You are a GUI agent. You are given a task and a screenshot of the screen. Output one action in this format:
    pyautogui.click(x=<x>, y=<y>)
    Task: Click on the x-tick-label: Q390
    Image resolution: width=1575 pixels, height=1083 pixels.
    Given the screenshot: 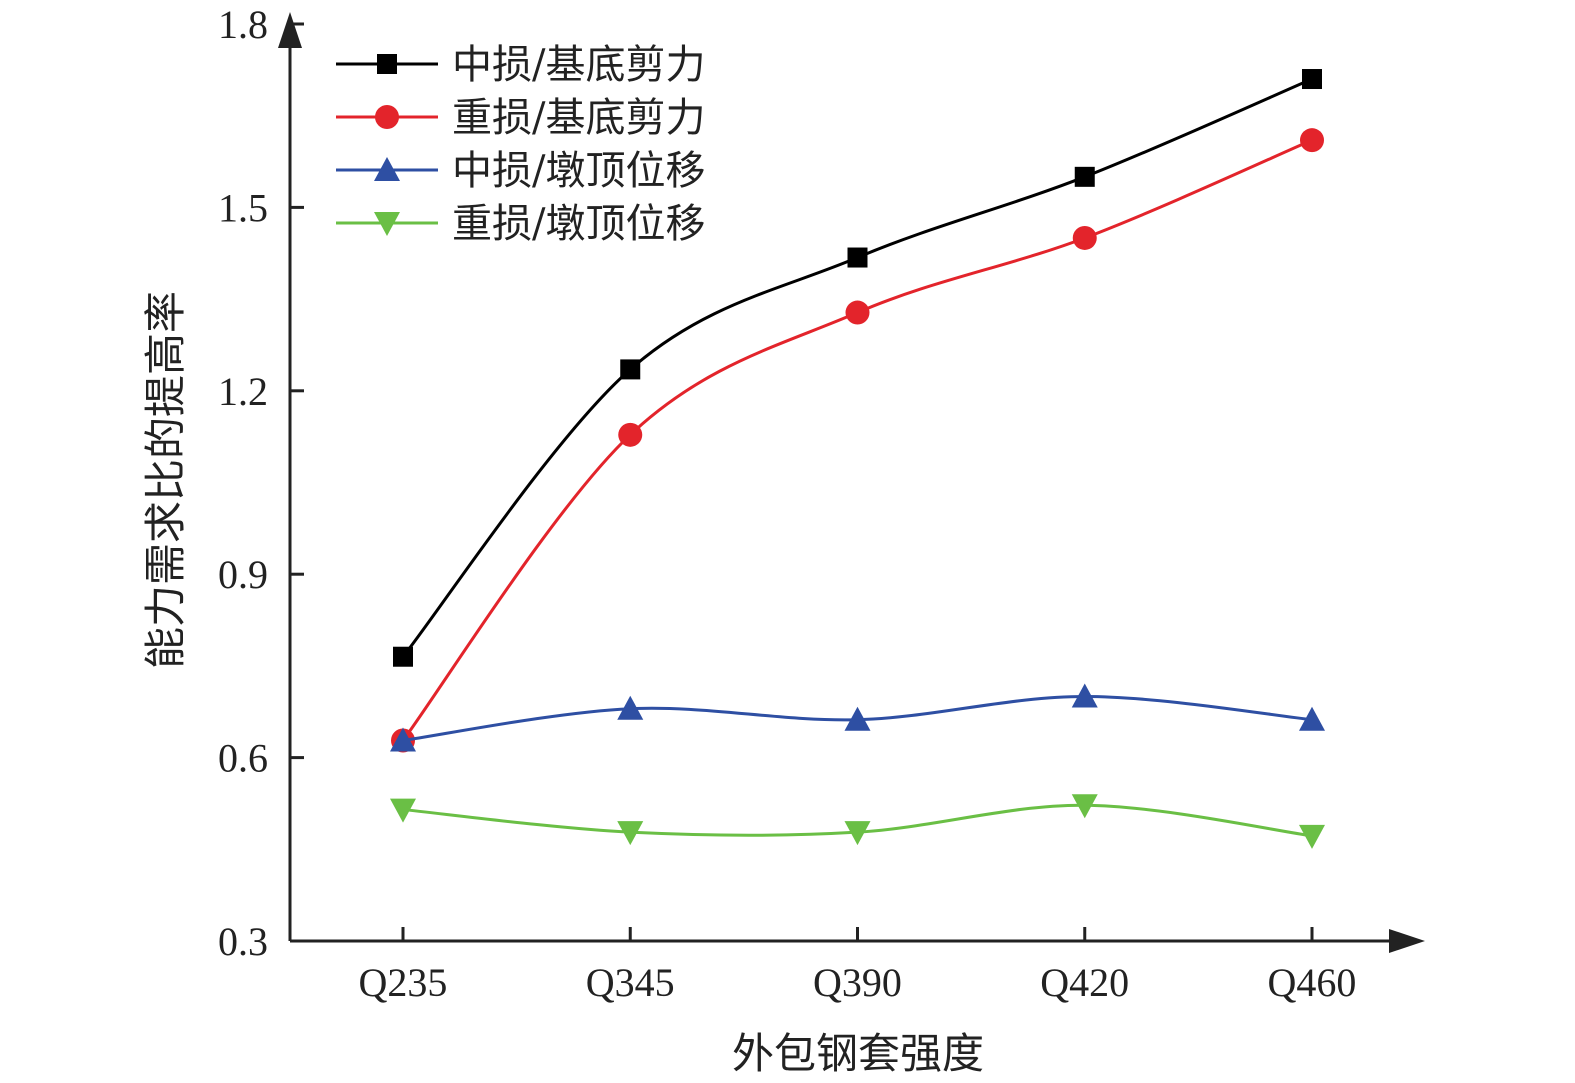 What is the action you would take?
    pyautogui.click(x=857, y=982)
    